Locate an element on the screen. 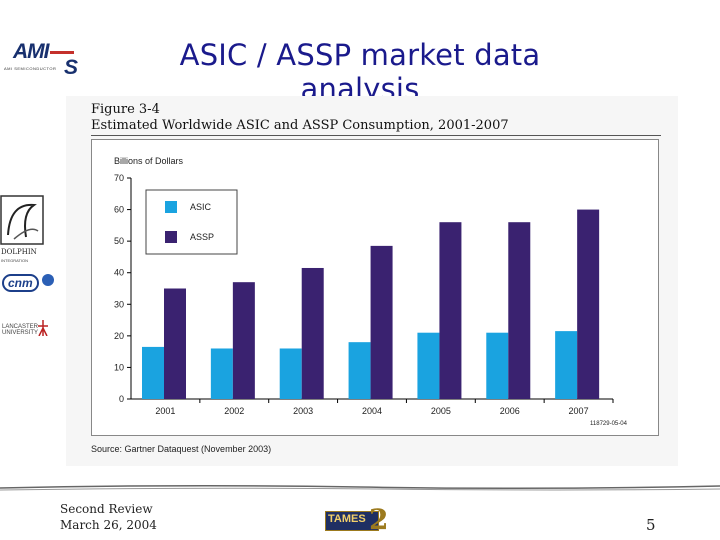  tames-logo-number: 2 is located at coordinates (379, 519).